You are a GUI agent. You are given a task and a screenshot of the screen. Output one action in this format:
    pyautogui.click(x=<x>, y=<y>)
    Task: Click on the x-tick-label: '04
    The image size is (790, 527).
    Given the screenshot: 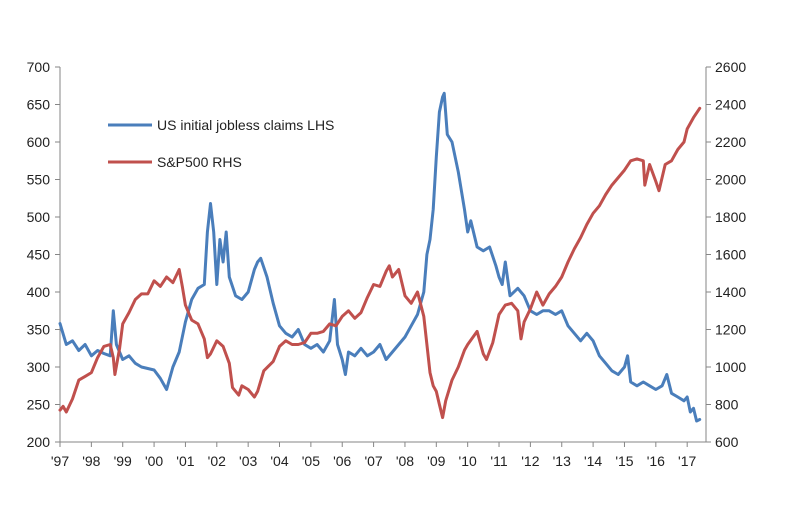 What is the action you would take?
    pyautogui.click(x=279, y=461)
    